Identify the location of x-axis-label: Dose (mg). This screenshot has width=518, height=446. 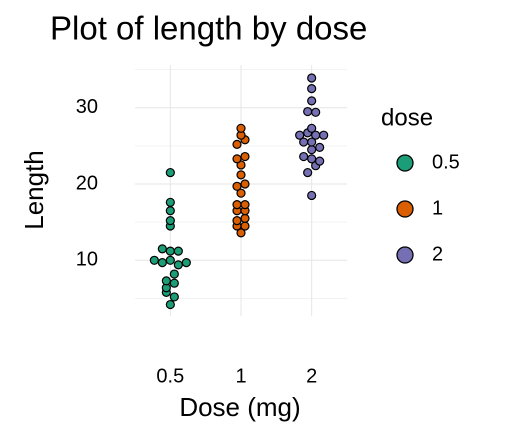
(239, 407).